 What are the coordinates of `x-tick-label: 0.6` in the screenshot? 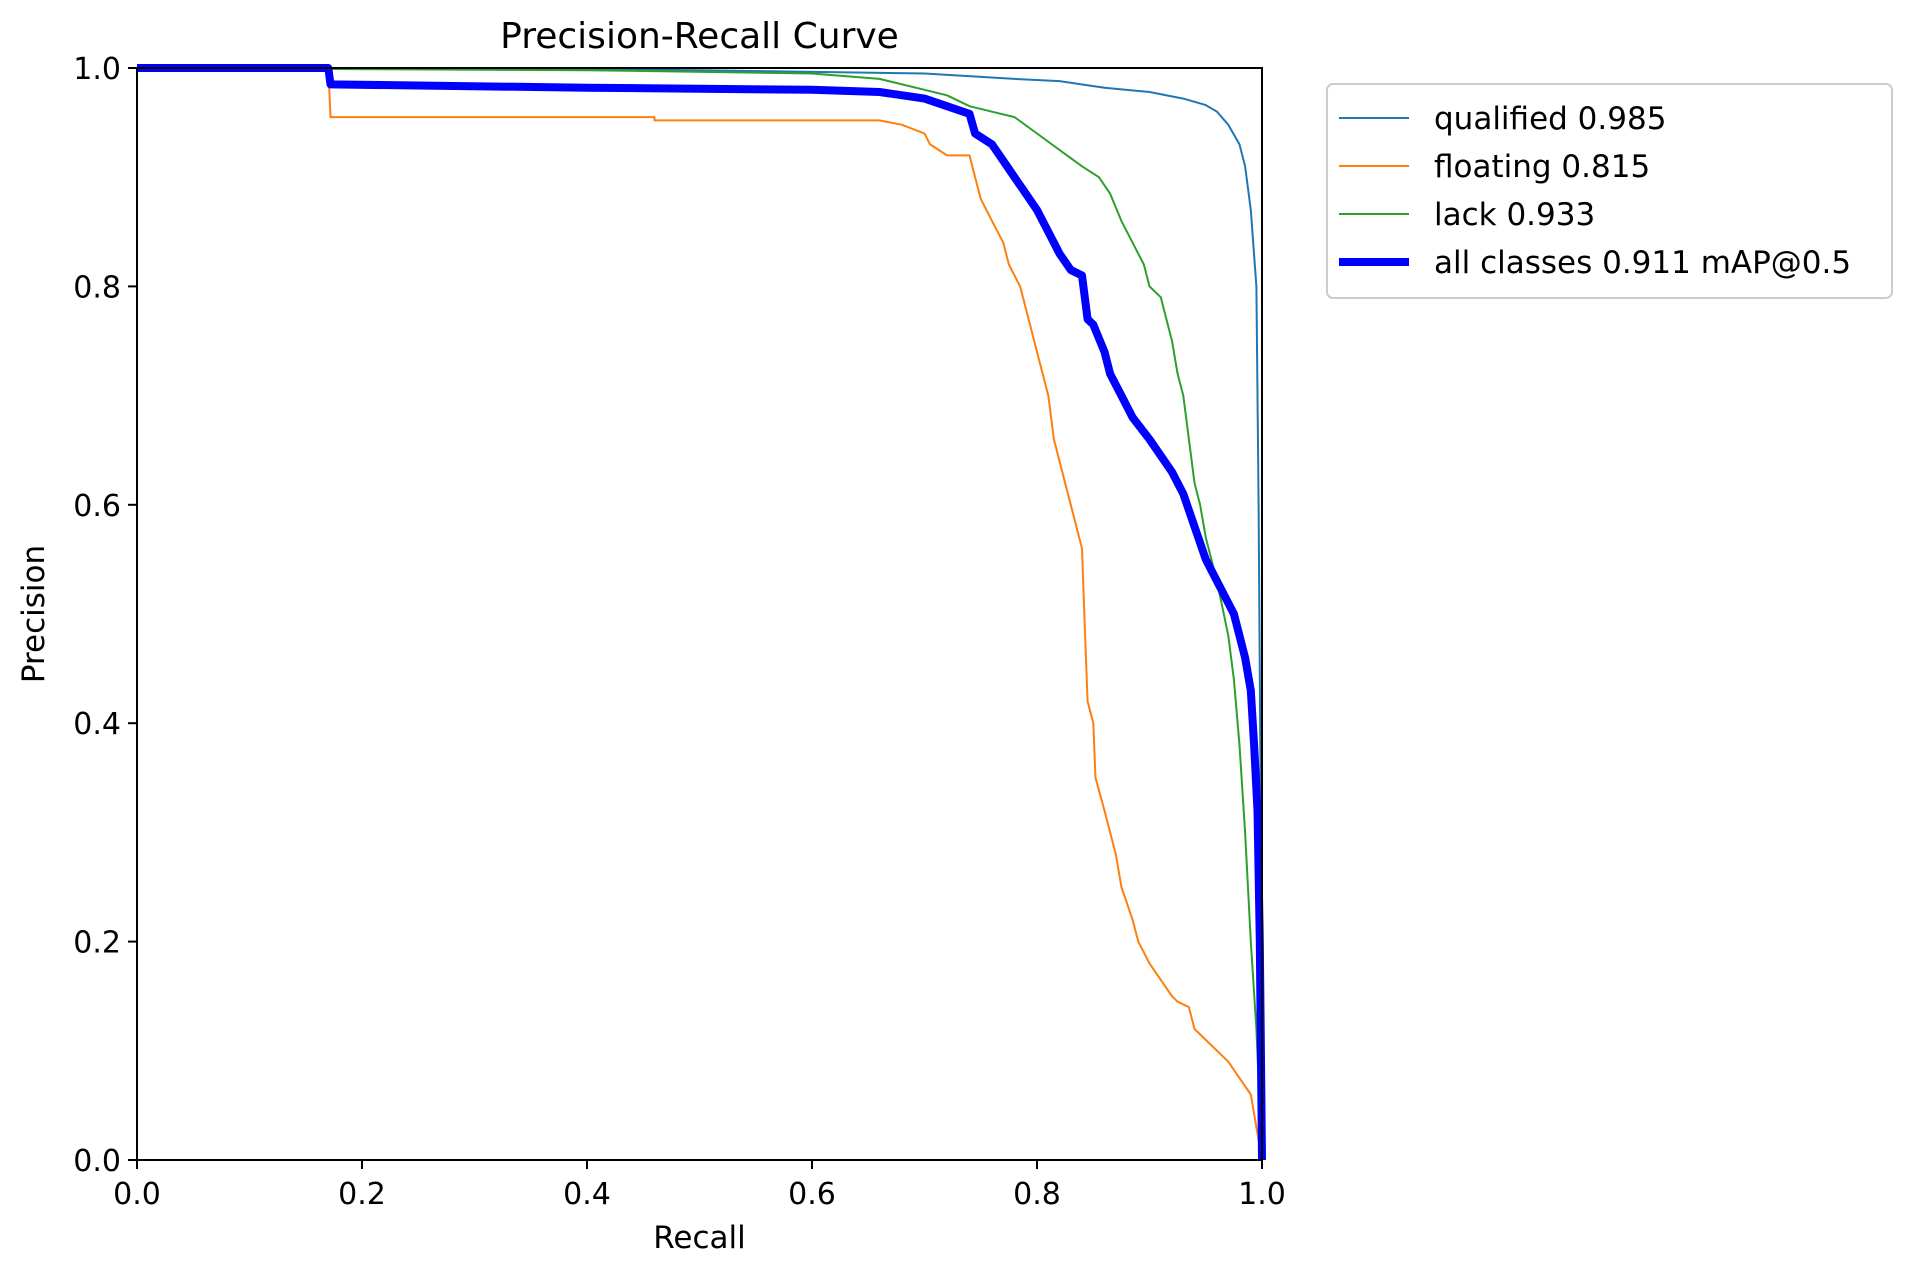 It's located at (812, 1194).